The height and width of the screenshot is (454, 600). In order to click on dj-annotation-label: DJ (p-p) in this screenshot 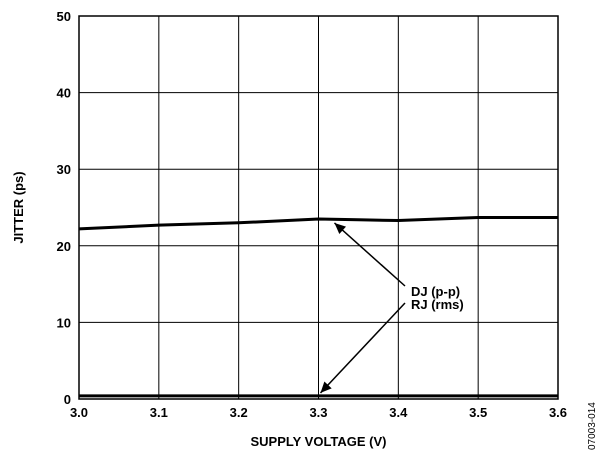, I will do `click(435, 291)`.